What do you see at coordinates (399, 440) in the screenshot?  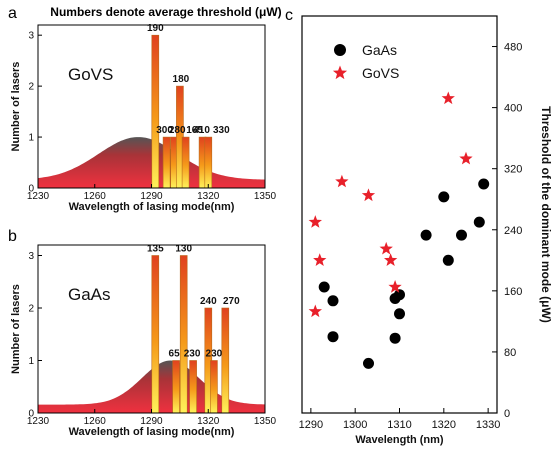 I see `x-axis-label: Wavelength (nm)` at bounding box center [399, 440].